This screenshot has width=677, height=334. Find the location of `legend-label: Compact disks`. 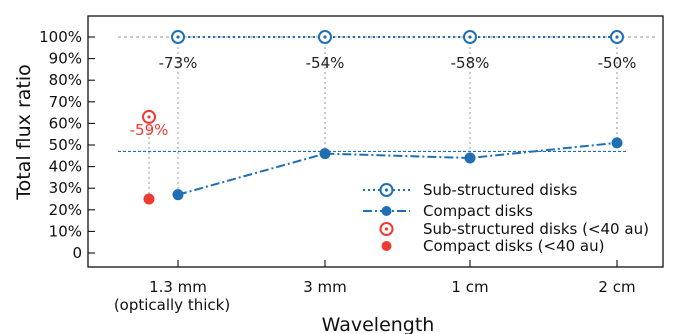

legend-label: Compact disks is located at coordinates (478, 211).